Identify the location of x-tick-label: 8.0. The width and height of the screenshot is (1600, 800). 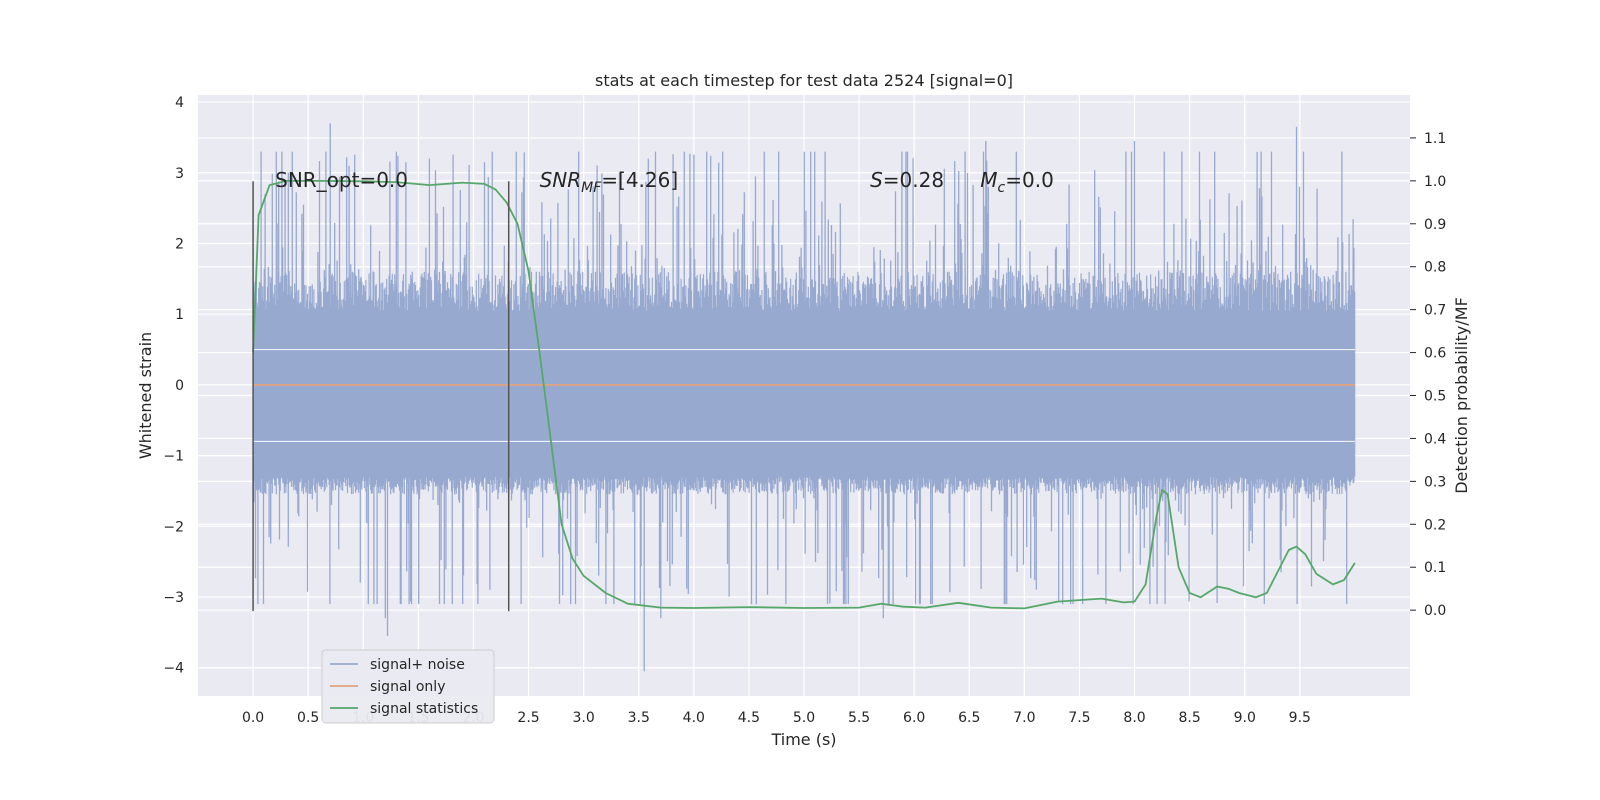
(1134, 718).